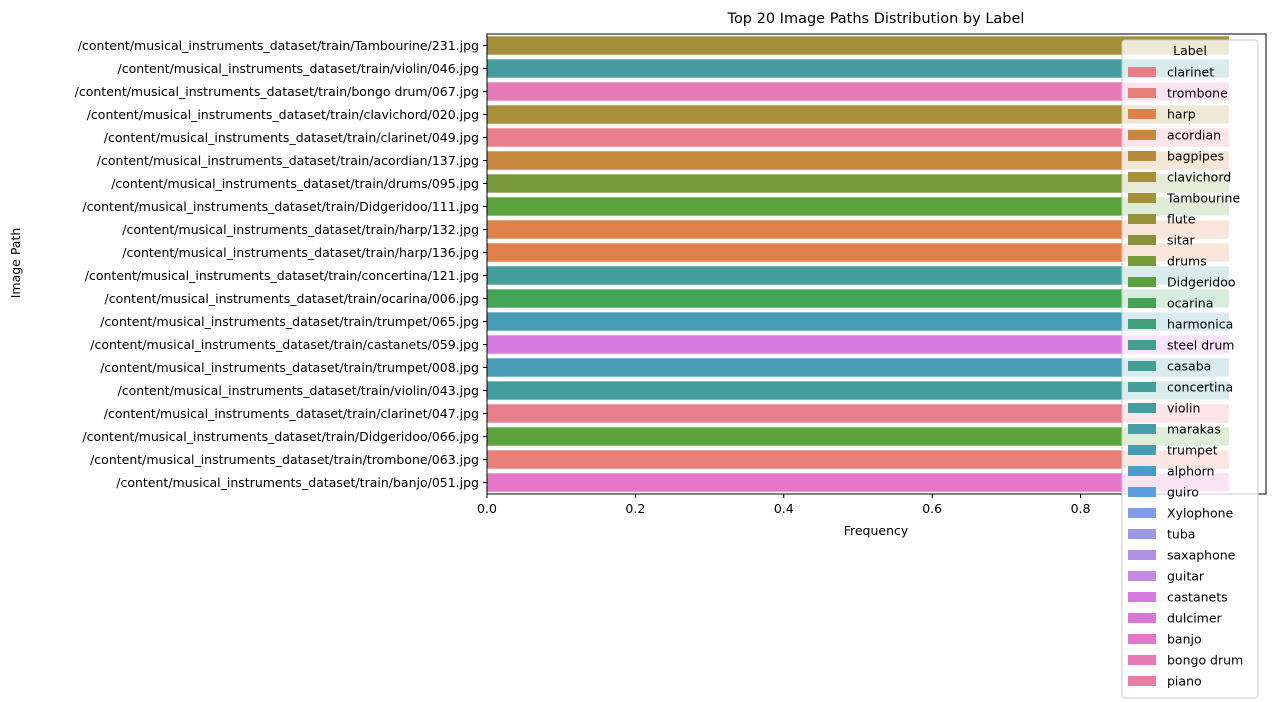  I want to click on legend-label: clarinet, so click(1190, 72).